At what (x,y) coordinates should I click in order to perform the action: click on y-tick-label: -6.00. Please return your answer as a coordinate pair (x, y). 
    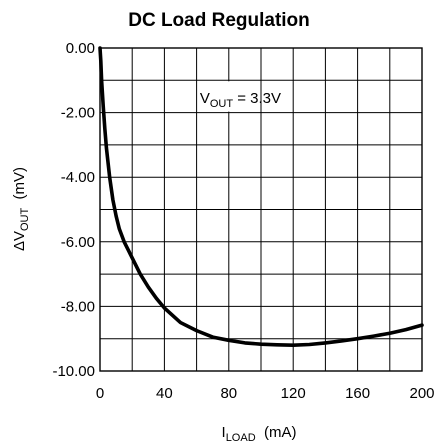
    Looking at the image, I should click on (78, 242).